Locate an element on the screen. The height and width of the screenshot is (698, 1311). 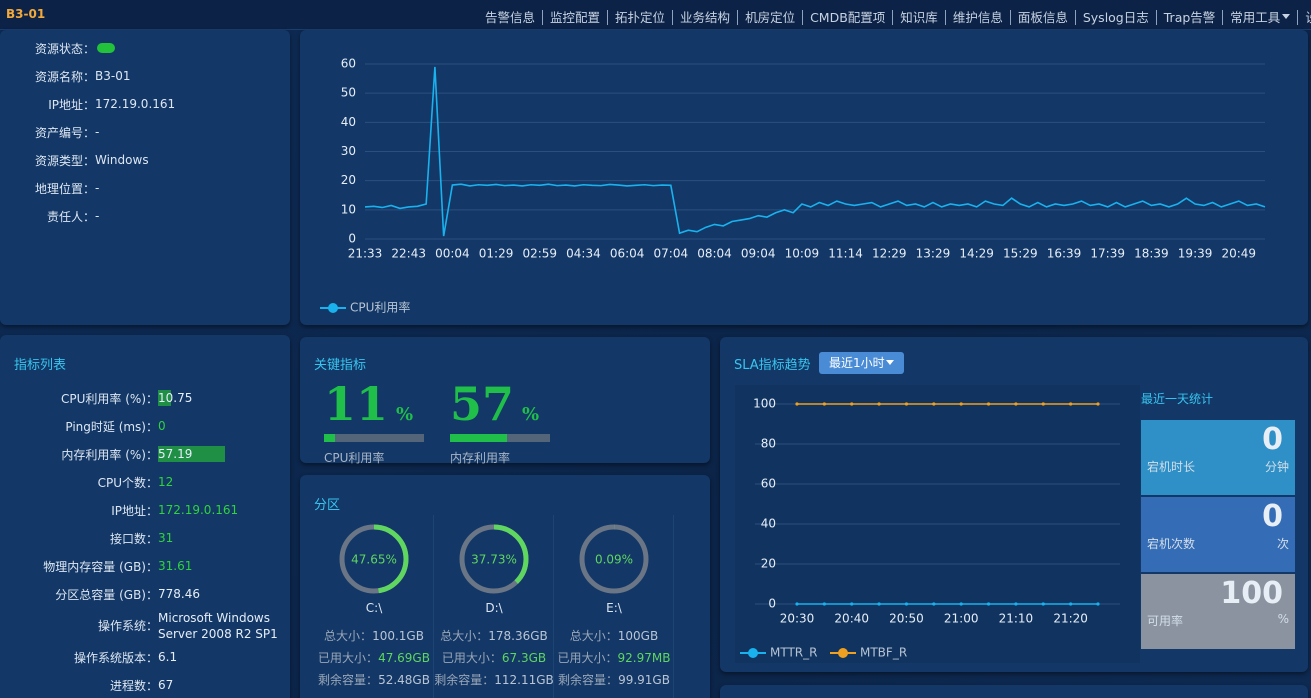
y-tick-label: 40 is located at coordinates (768, 524).